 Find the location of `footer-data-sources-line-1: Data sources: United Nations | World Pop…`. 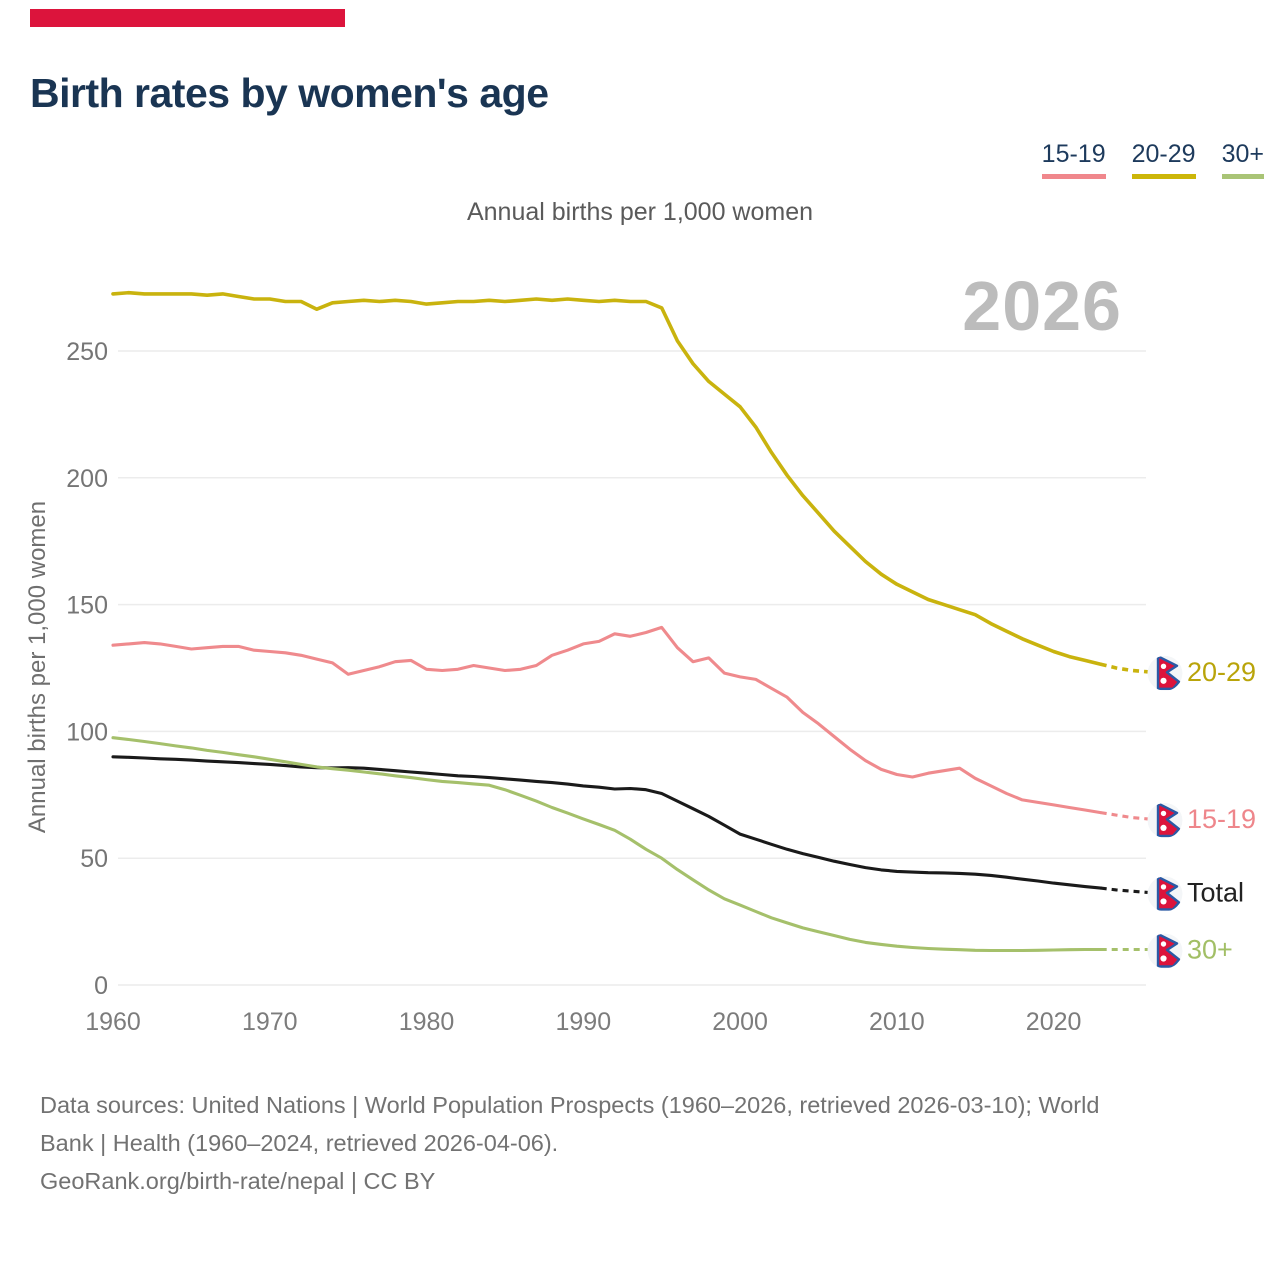

footer-data-sources-line-1: Data sources: United Nations | World Pop… is located at coordinates (570, 1105).